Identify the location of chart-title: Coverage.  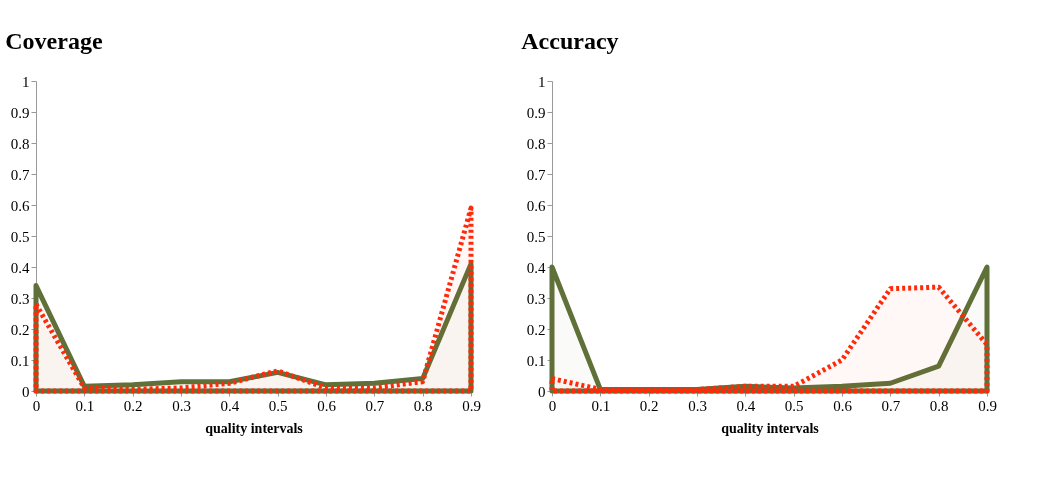
(54, 41).